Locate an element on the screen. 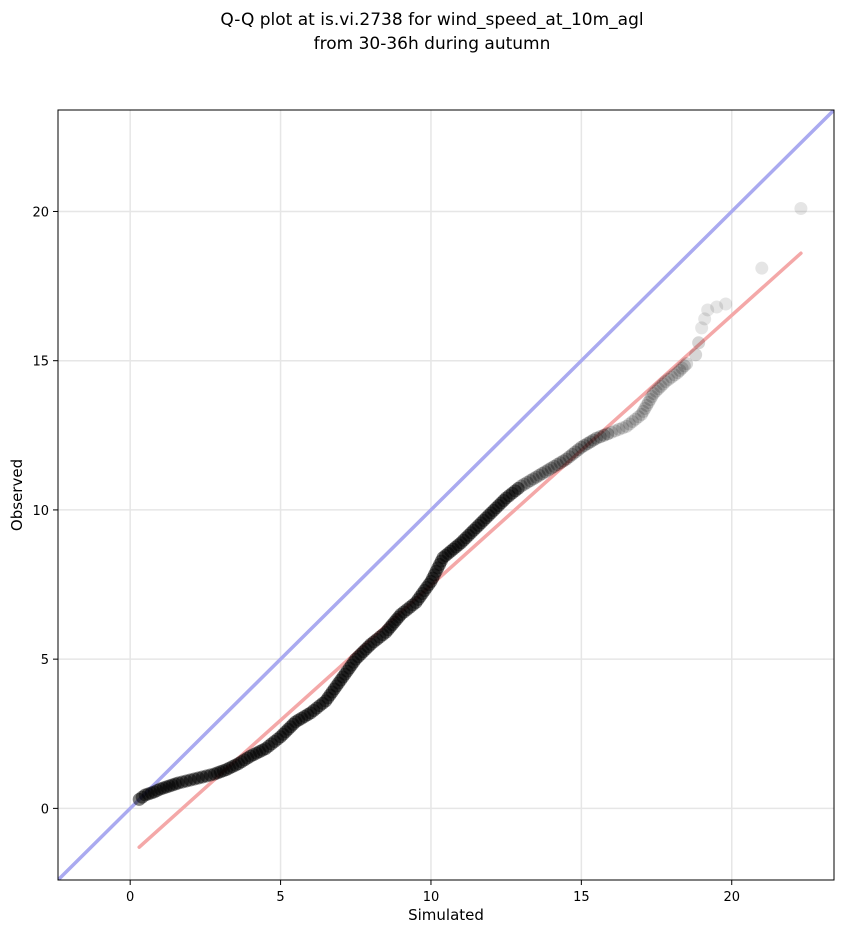  x-tick-label: 20 is located at coordinates (731, 897).